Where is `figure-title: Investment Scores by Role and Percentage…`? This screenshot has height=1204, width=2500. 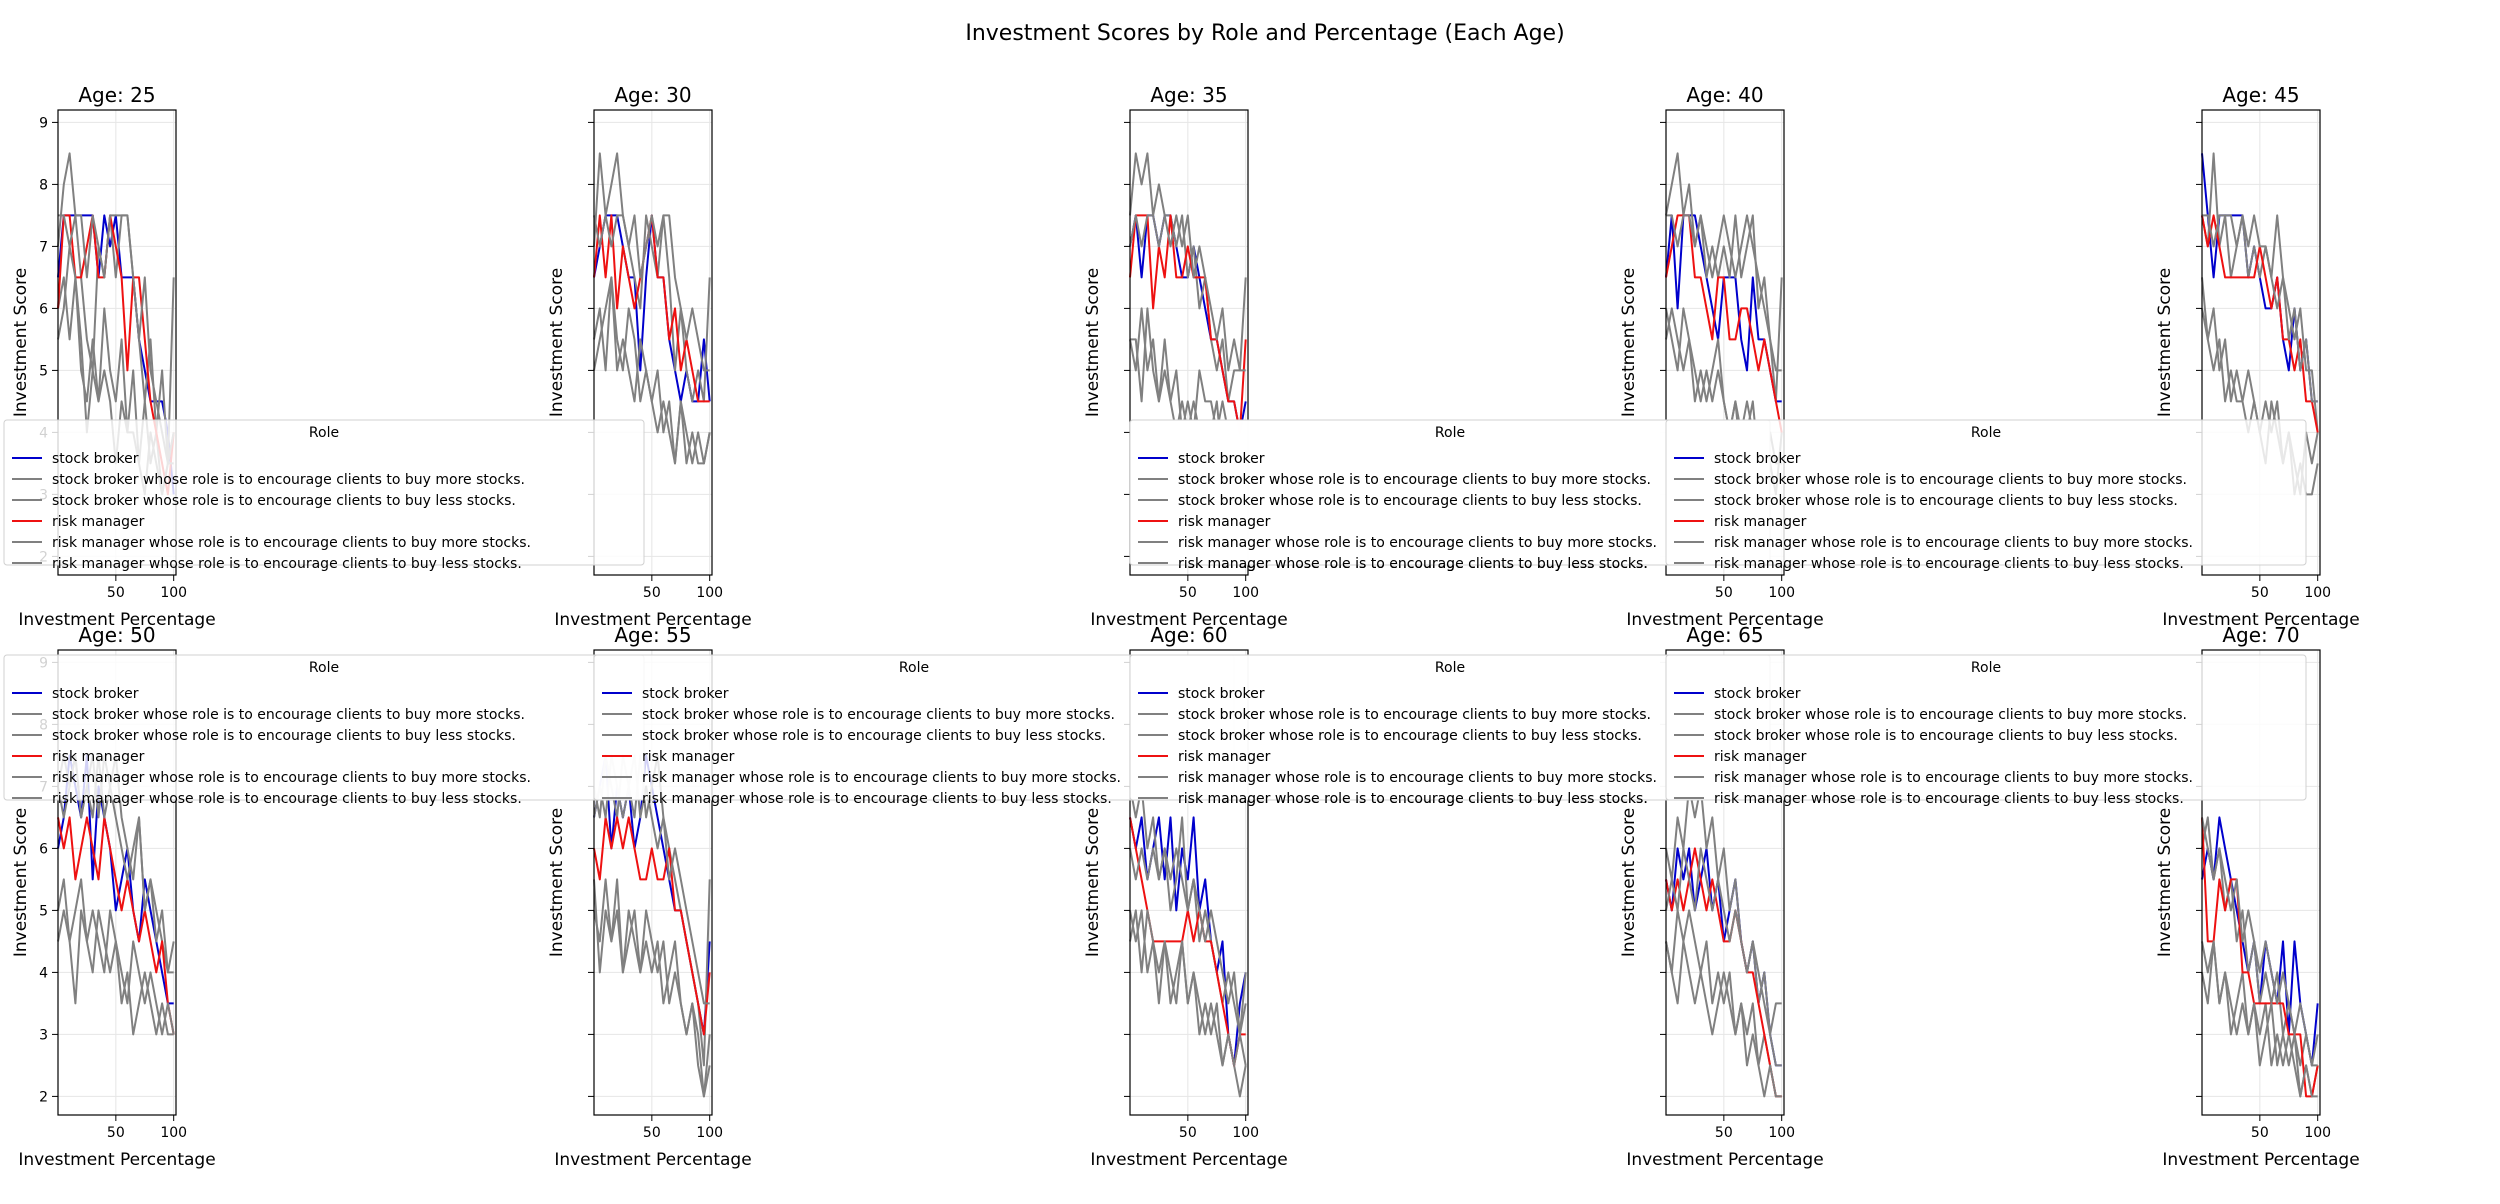 figure-title: Investment Scores by Role and Percentage… is located at coordinates (1264, 33).